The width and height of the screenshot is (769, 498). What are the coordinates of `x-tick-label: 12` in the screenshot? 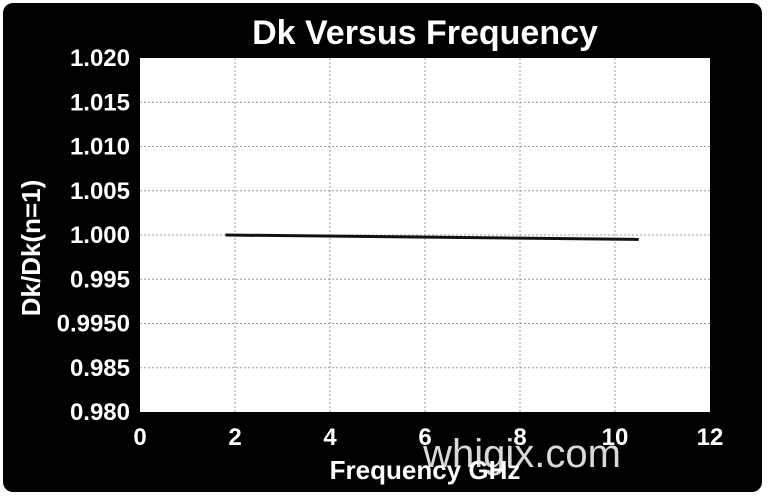 It's located at (710, 437).